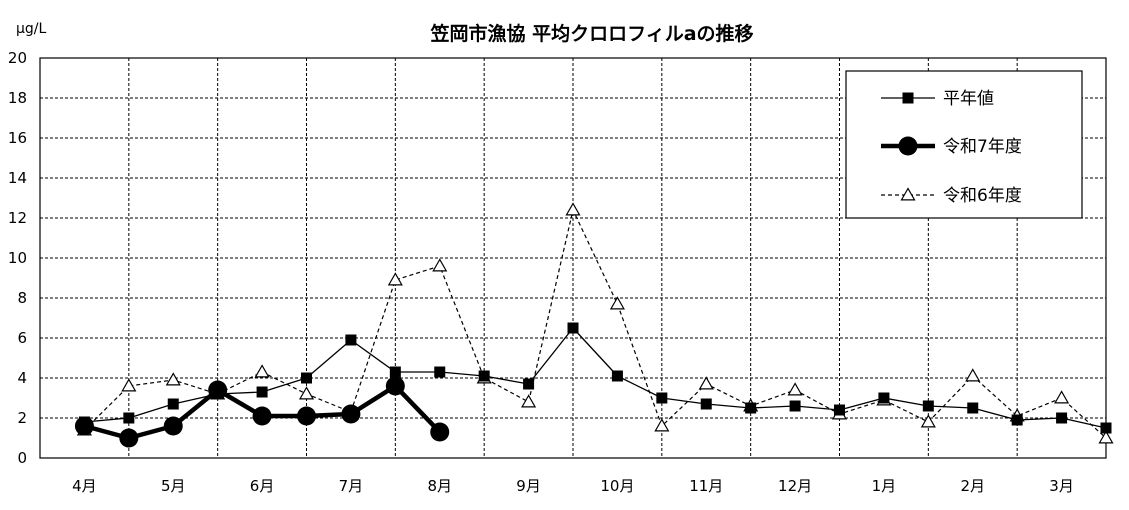  Describe the element at coordinates (31, 29) in the screenshot. I see `y-unit-label: μg/L` at that location.